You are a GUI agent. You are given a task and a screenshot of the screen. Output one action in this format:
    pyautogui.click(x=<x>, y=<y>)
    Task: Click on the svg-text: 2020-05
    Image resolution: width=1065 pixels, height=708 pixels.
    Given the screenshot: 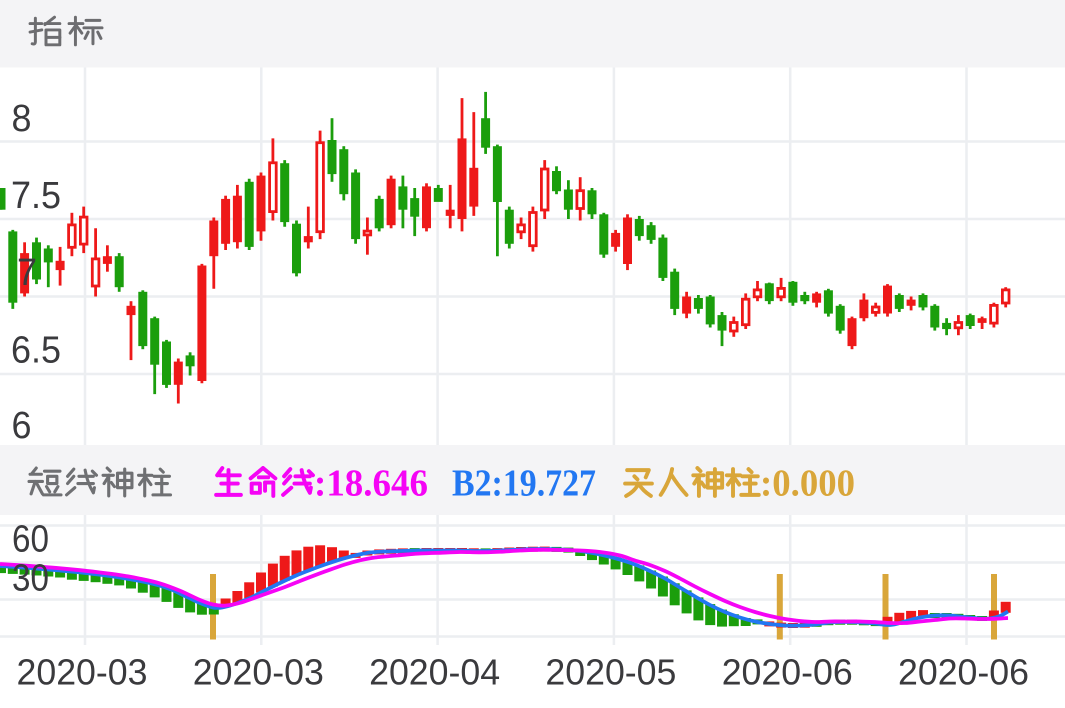 What is the action you would take?
    pyautogui.click(x=610, y=672)
    